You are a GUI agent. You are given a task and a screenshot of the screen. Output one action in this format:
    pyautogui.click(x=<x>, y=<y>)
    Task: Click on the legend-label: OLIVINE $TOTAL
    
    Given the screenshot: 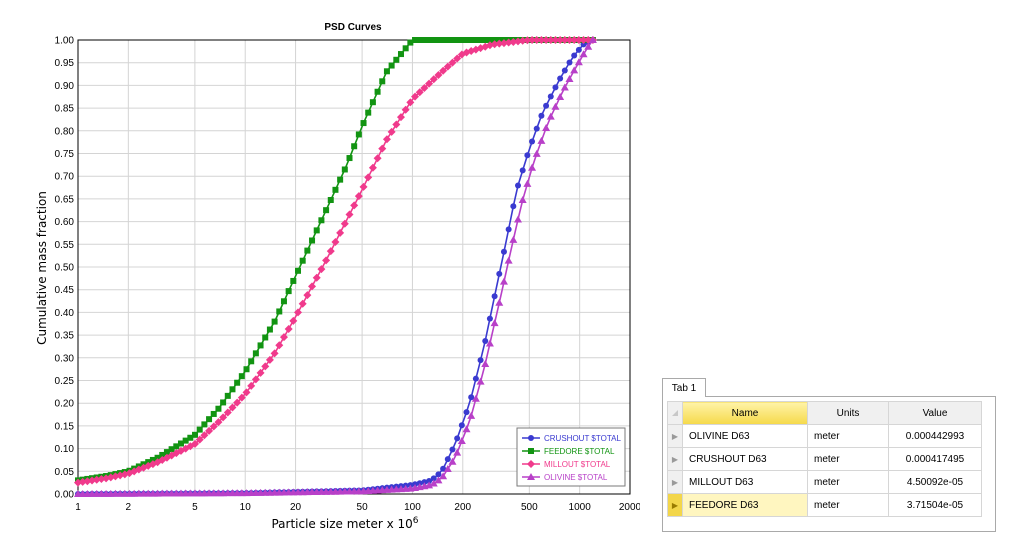 What is the action you would take?
    pyautogui.click(x=576, y=477)
    